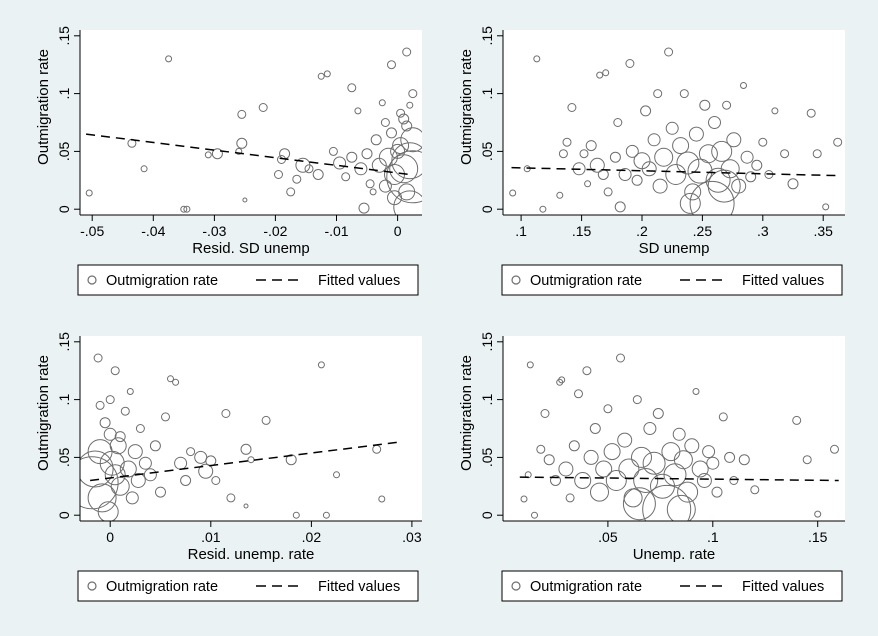  What do you see at coordinates (64, 94) in the screenshot?
I see `y-tick-label: .1` at bounding box center [64, 94].